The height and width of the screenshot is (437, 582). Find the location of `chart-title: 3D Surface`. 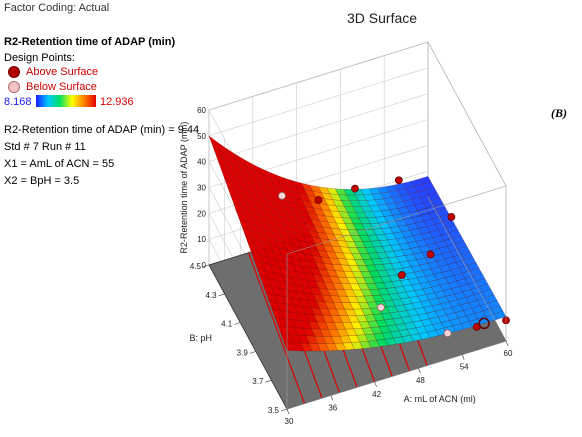

chart-title: 3D Surface is located at coordinates (382, 18).